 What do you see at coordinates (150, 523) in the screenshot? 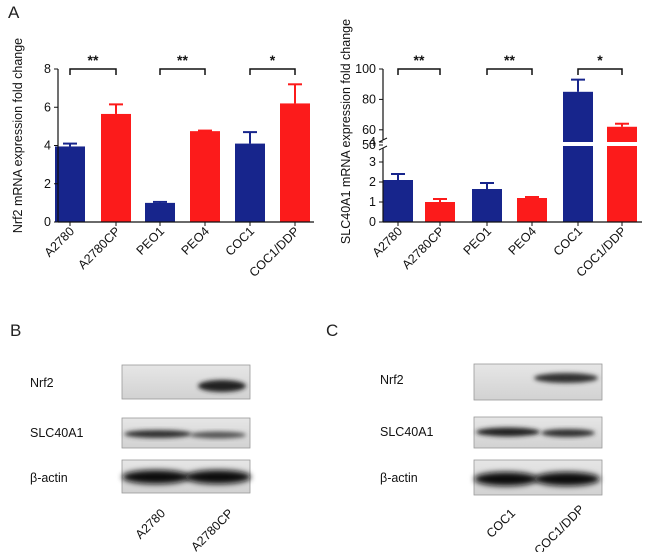
I see `blot-b-lane-label-a2780: A2780` at bounding box center [150, 523].